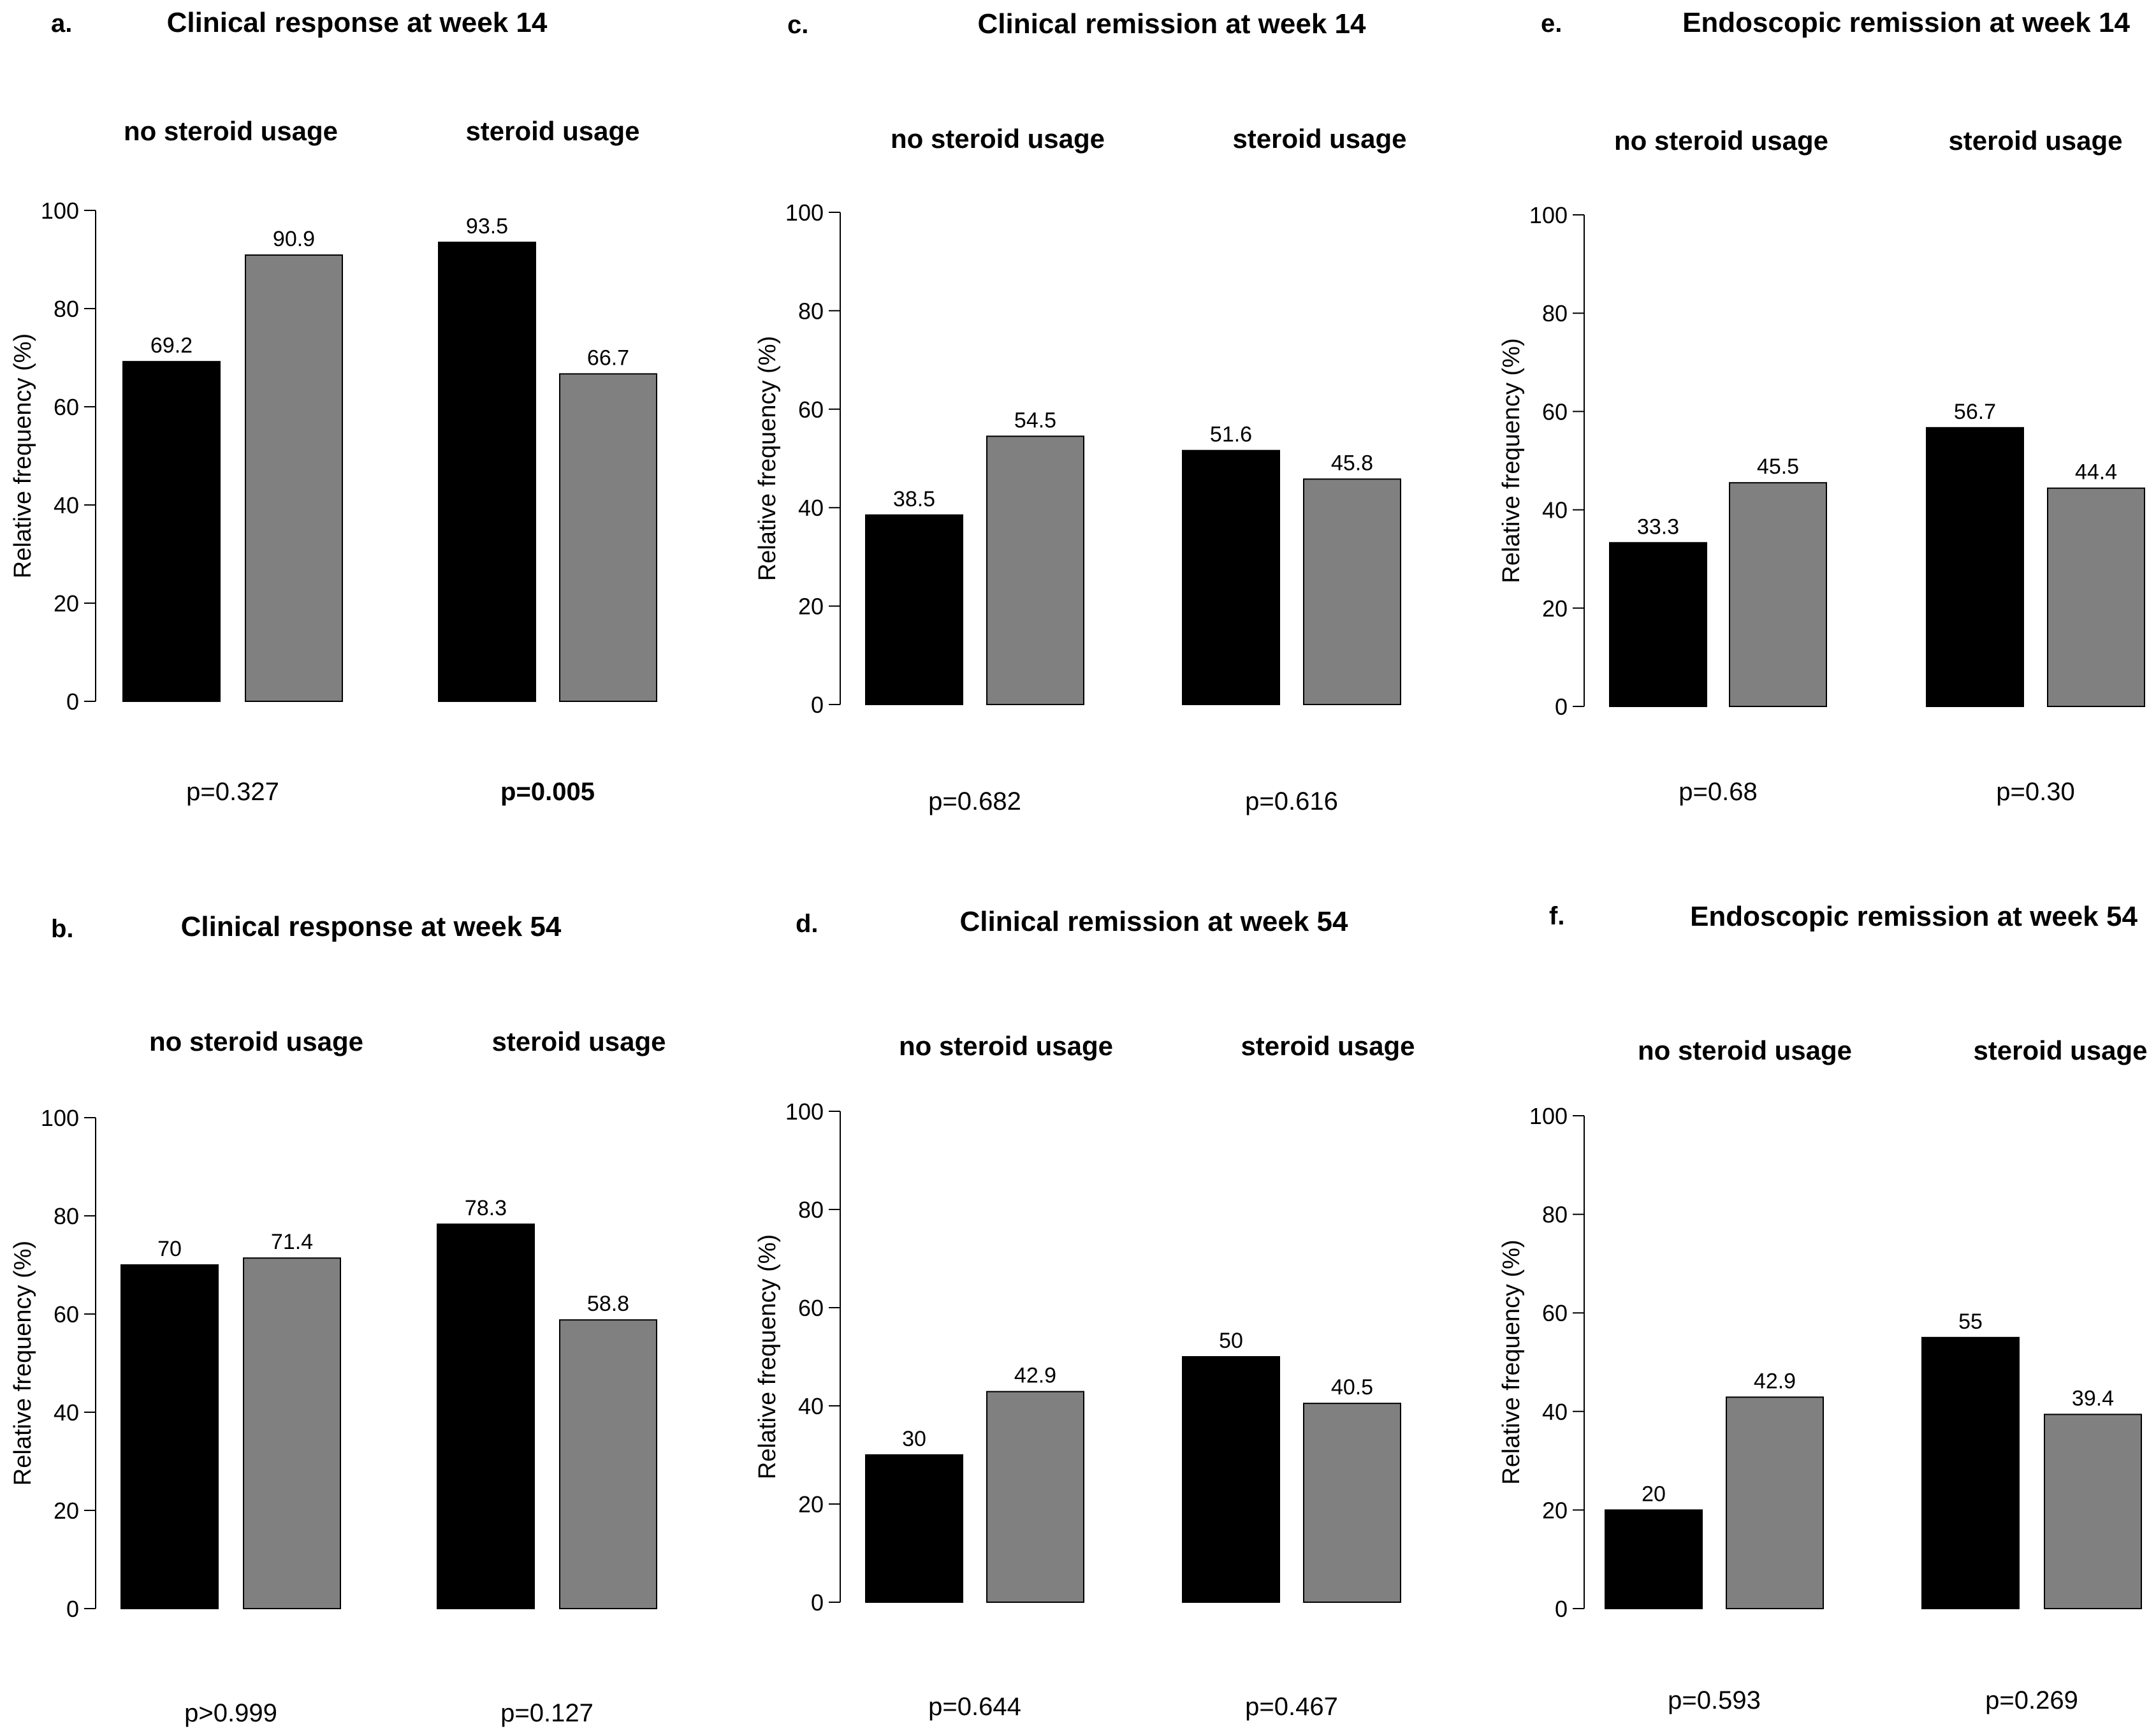 The height and width of the screenshot is (1731, 2156). What do you see at coordinates (487, 226) in the screenshot?
I see `bar-value-label: 93.5` at bounding box center [487, 226].